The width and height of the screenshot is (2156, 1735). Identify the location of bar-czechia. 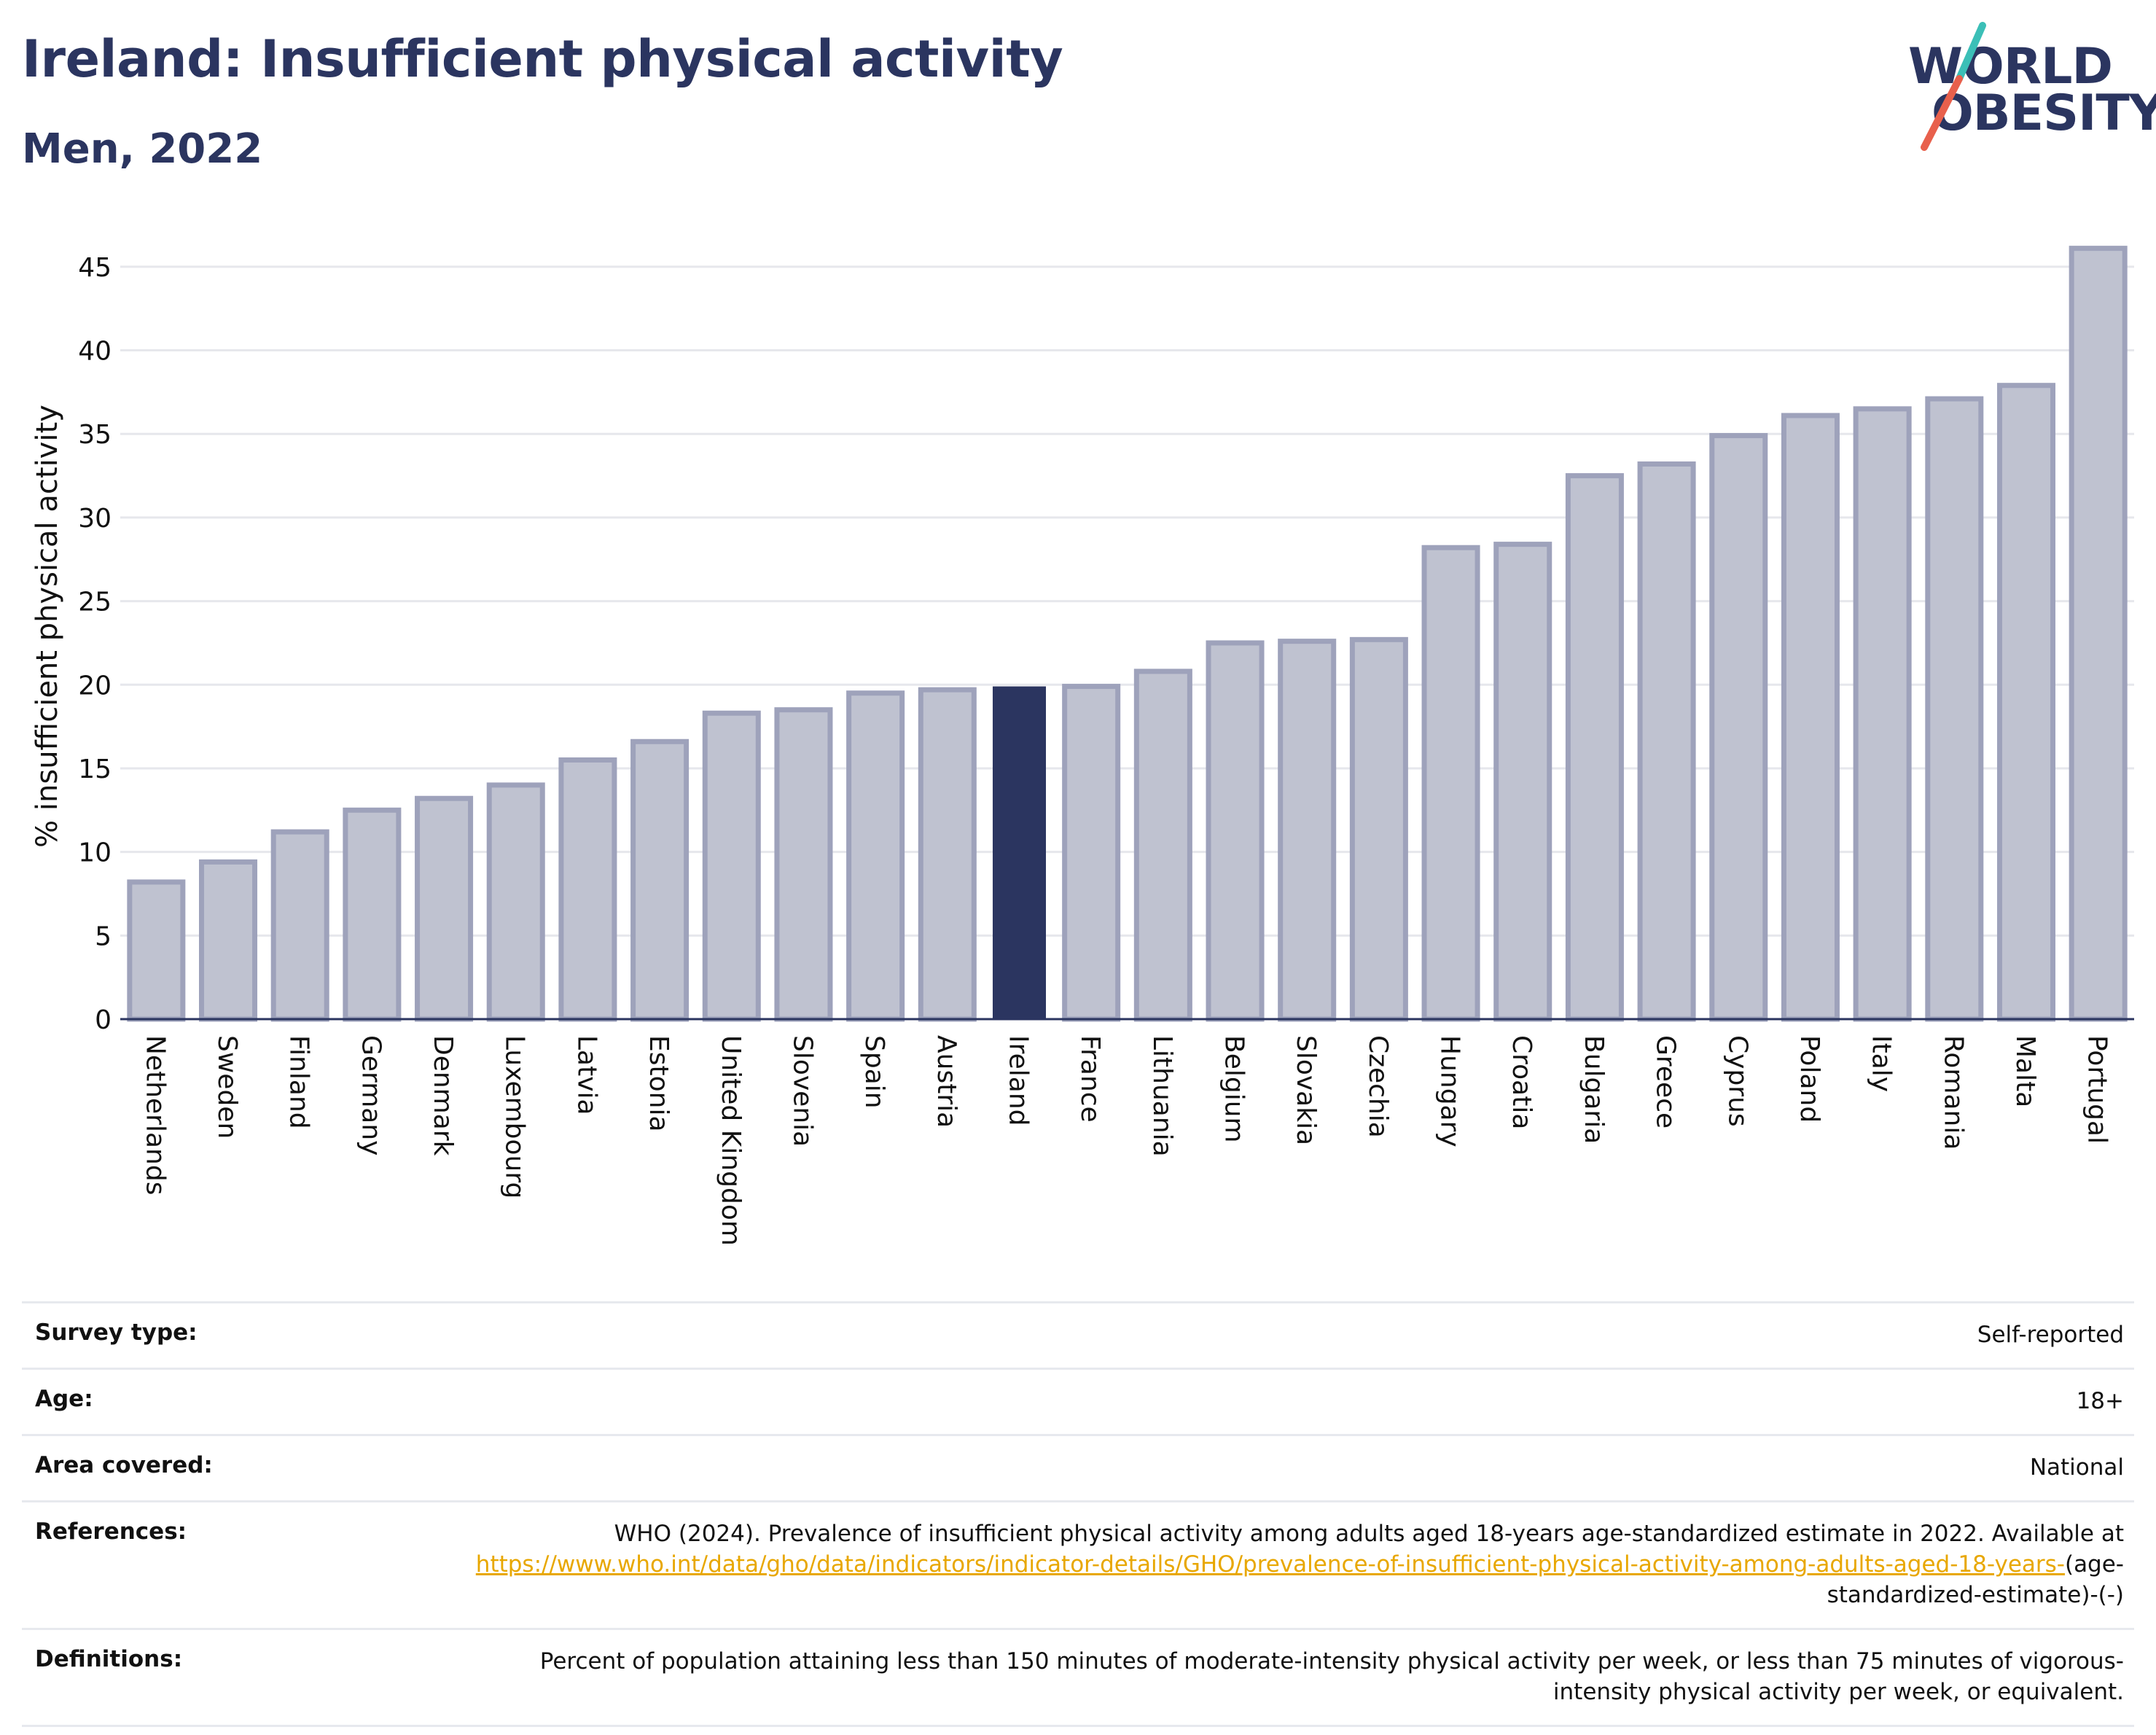
(1378, 829).